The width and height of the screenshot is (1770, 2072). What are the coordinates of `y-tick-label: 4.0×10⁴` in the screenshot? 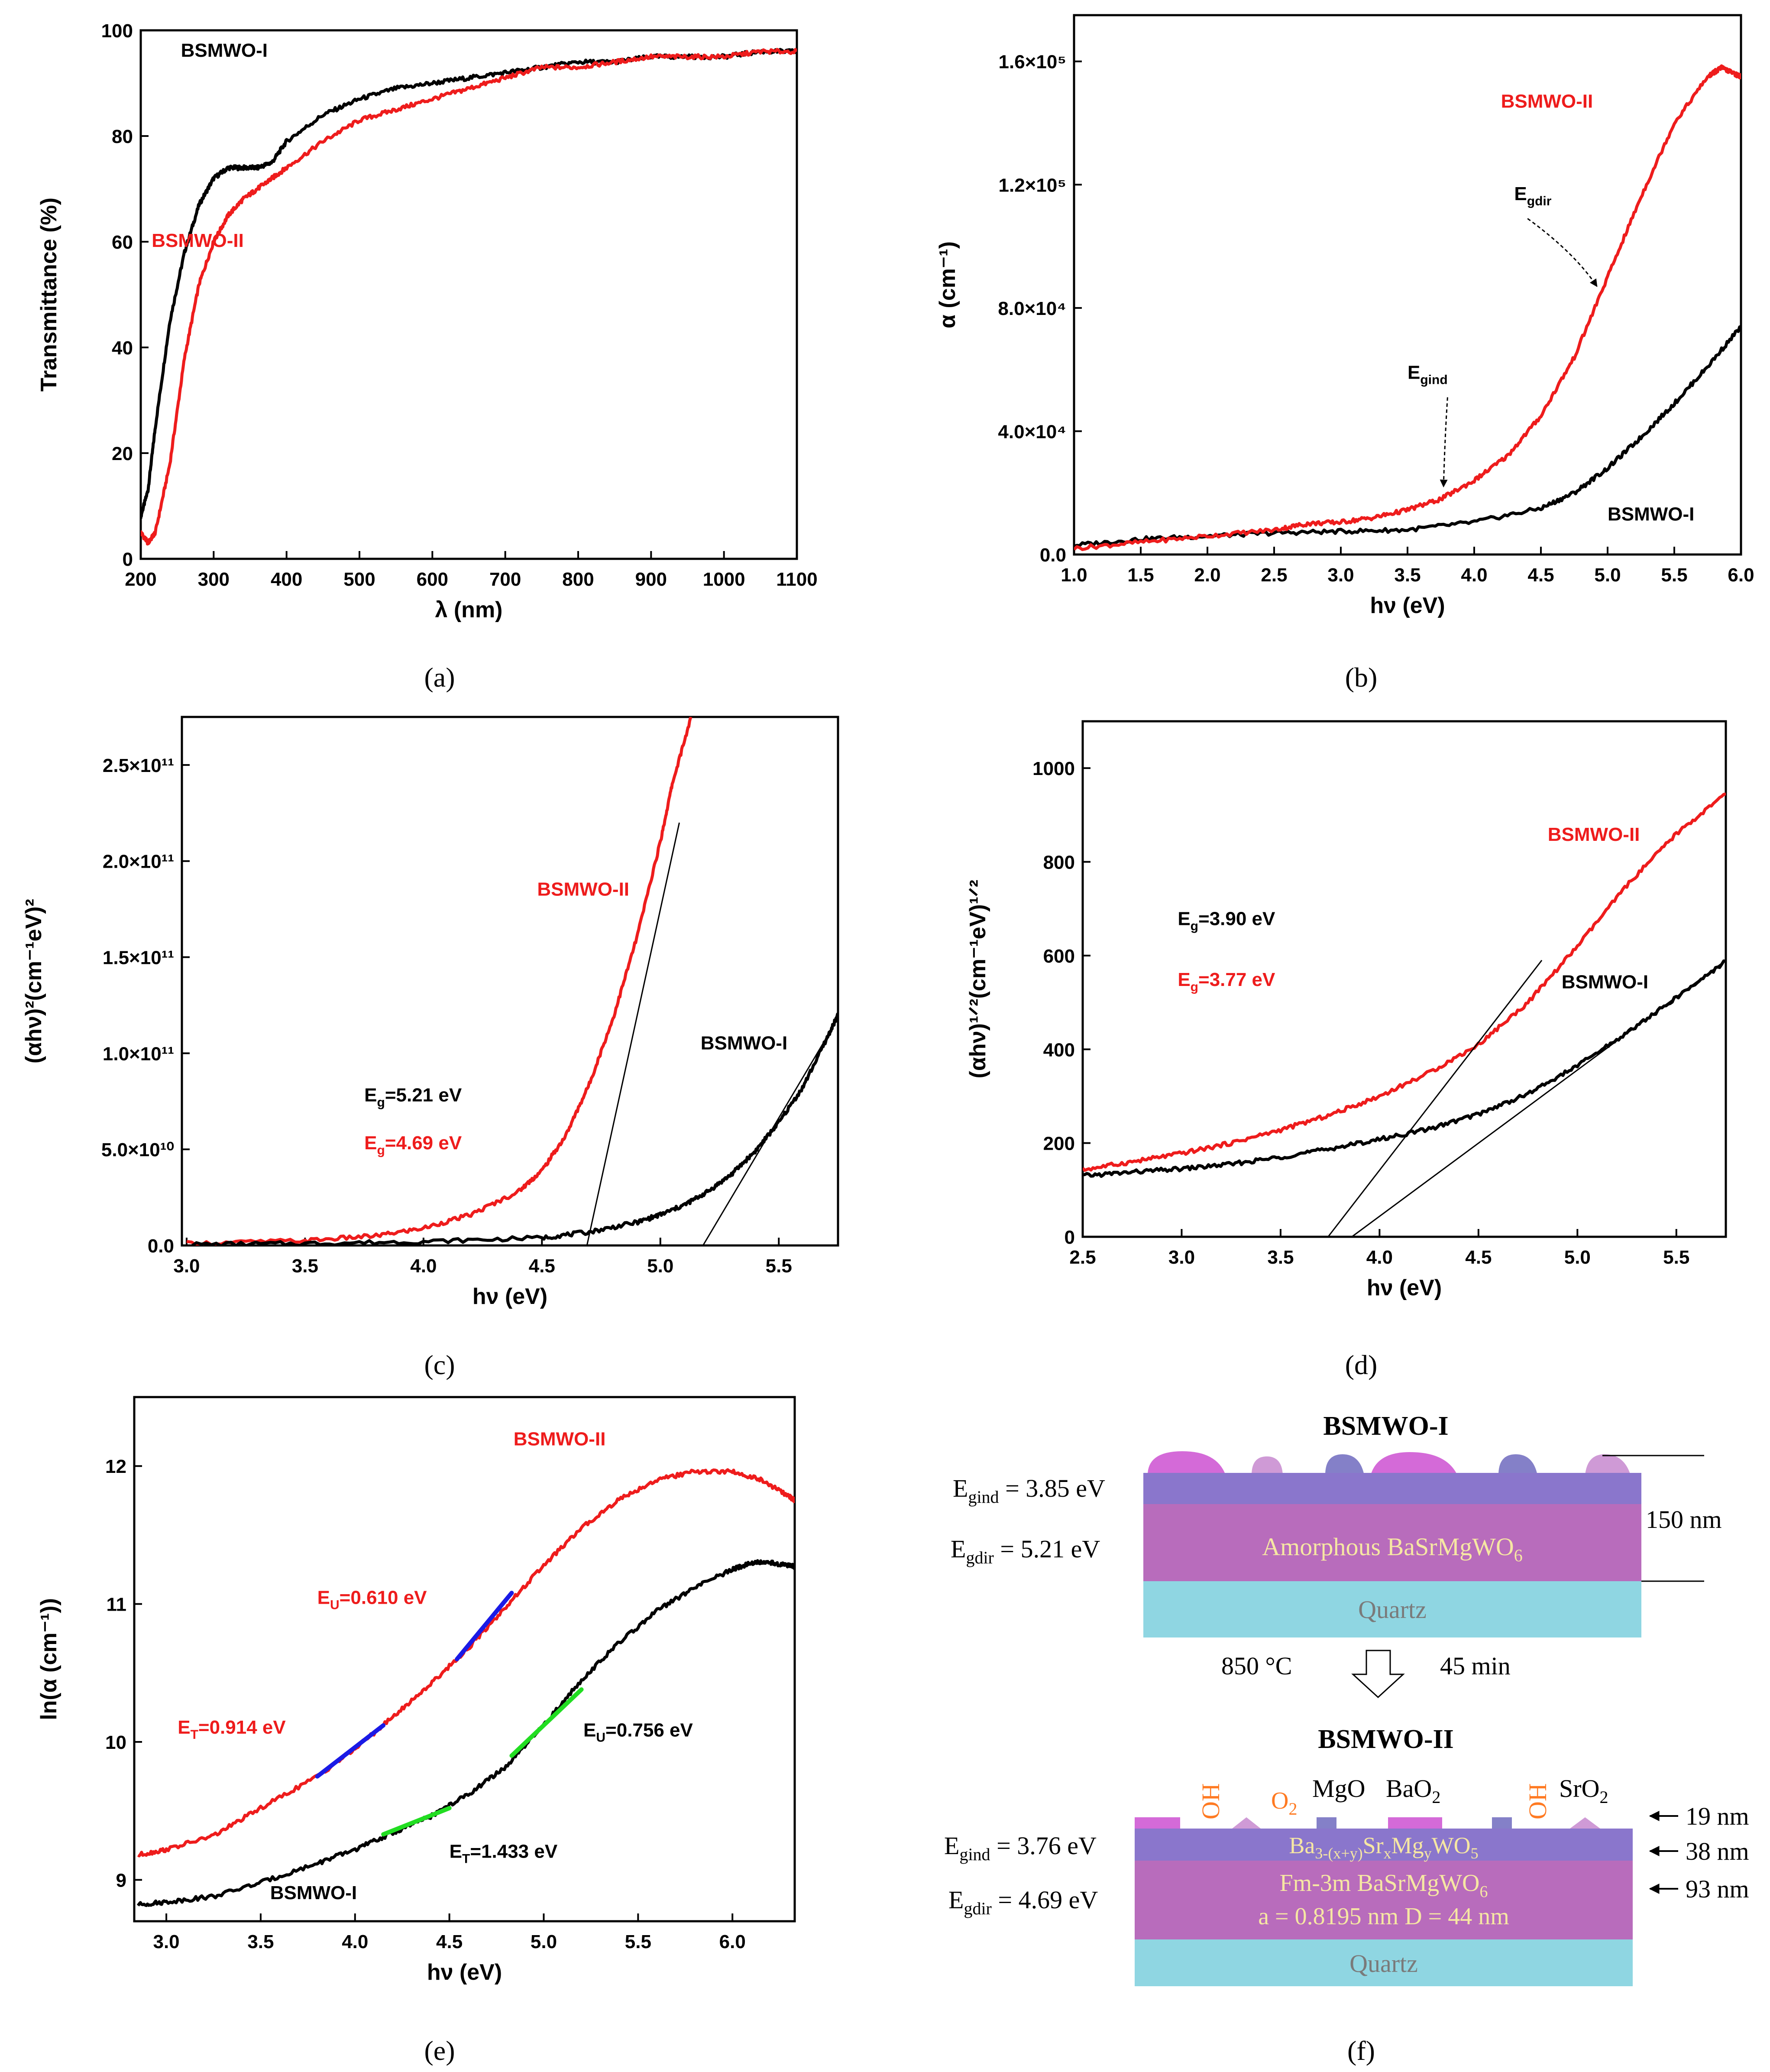 It's located at (1032, 431).